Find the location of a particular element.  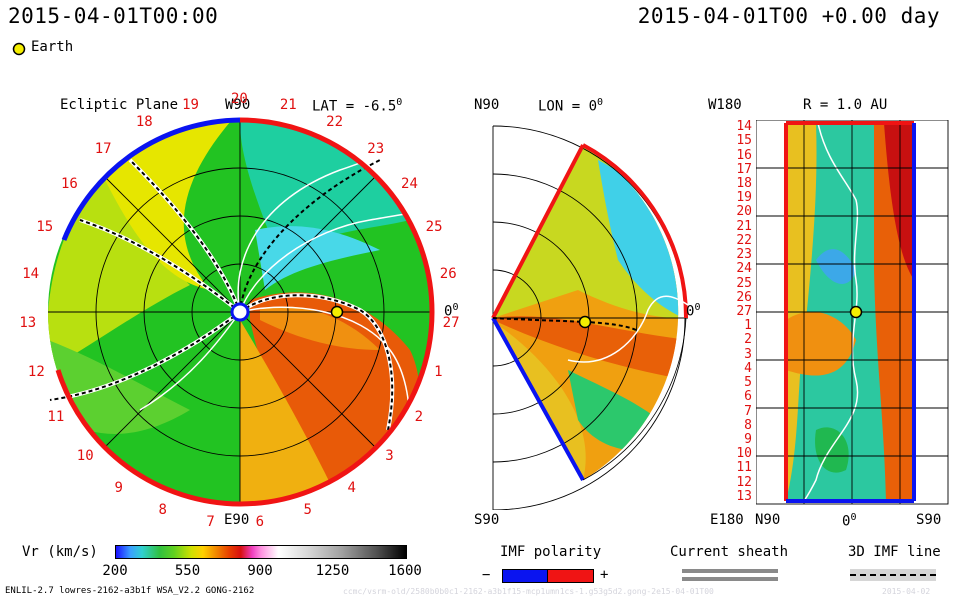

ecliptic-rotation-number: 22 is located at coordinates (334, 121).